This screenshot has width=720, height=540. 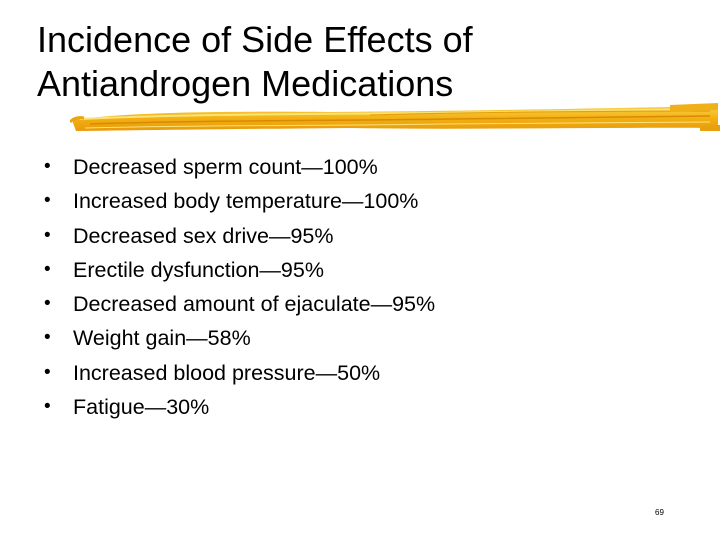 I want to click on title-line-2: Antiandrogen Medications, so click(x=245, y=83).